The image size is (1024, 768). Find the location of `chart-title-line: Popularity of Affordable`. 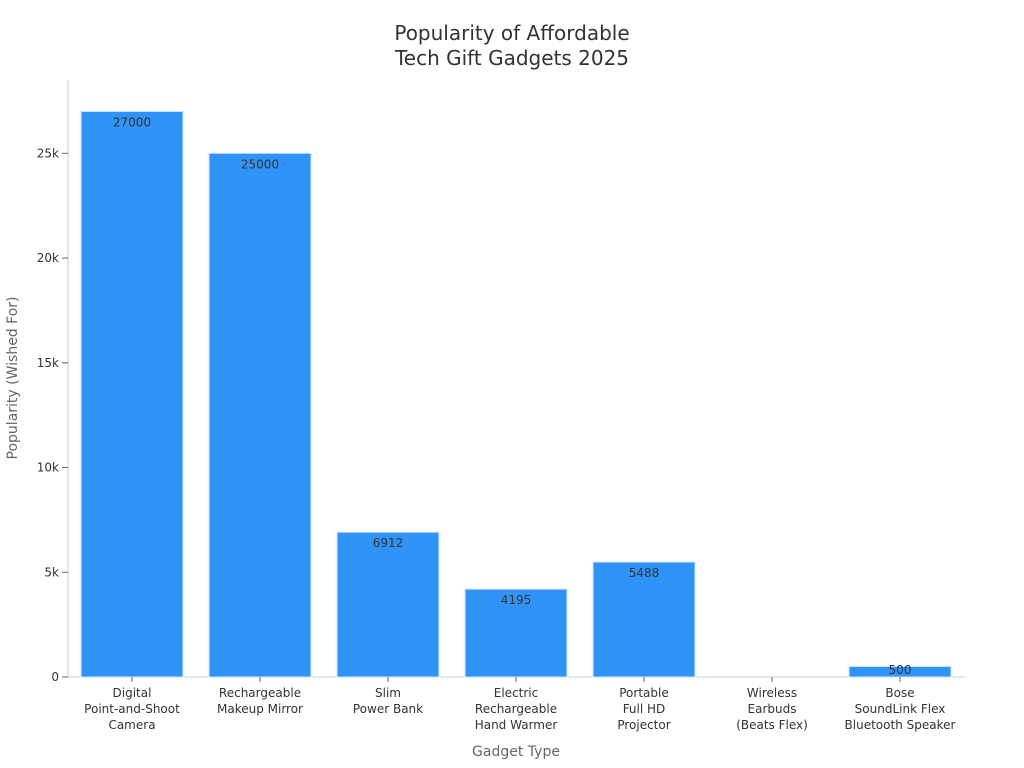

chart-title-line: Popularity of Affordable is located at coordinates (511, 33).